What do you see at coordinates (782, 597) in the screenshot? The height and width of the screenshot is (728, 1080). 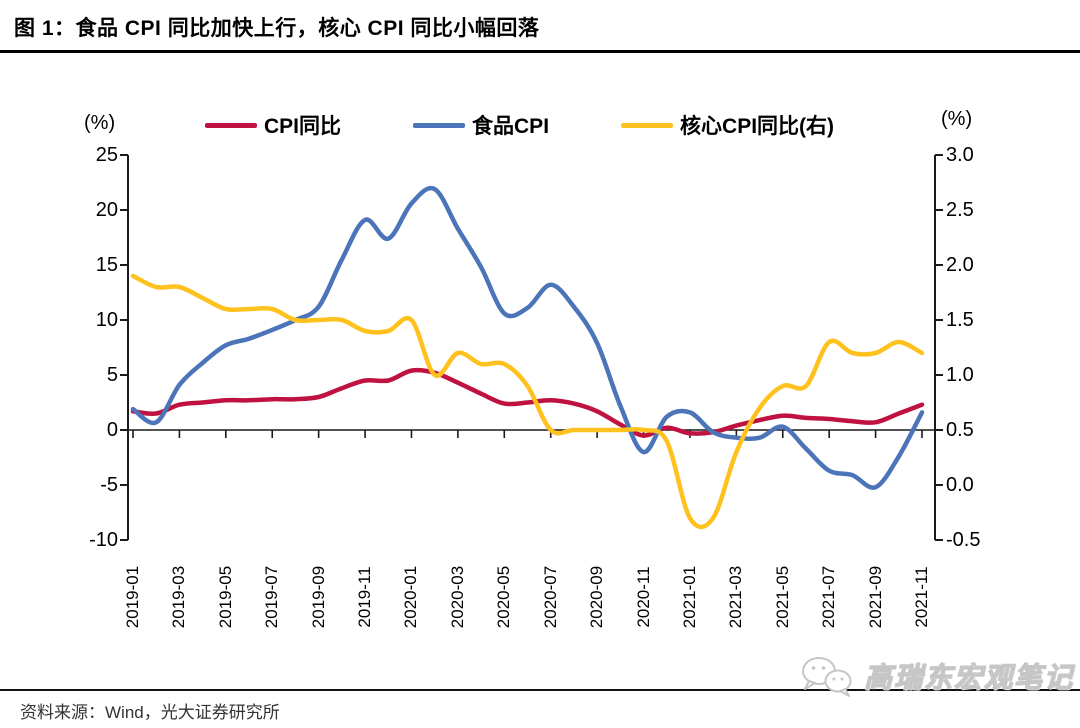 I see `x-axis-label: 2021-05` at bounding box center [782, 597].